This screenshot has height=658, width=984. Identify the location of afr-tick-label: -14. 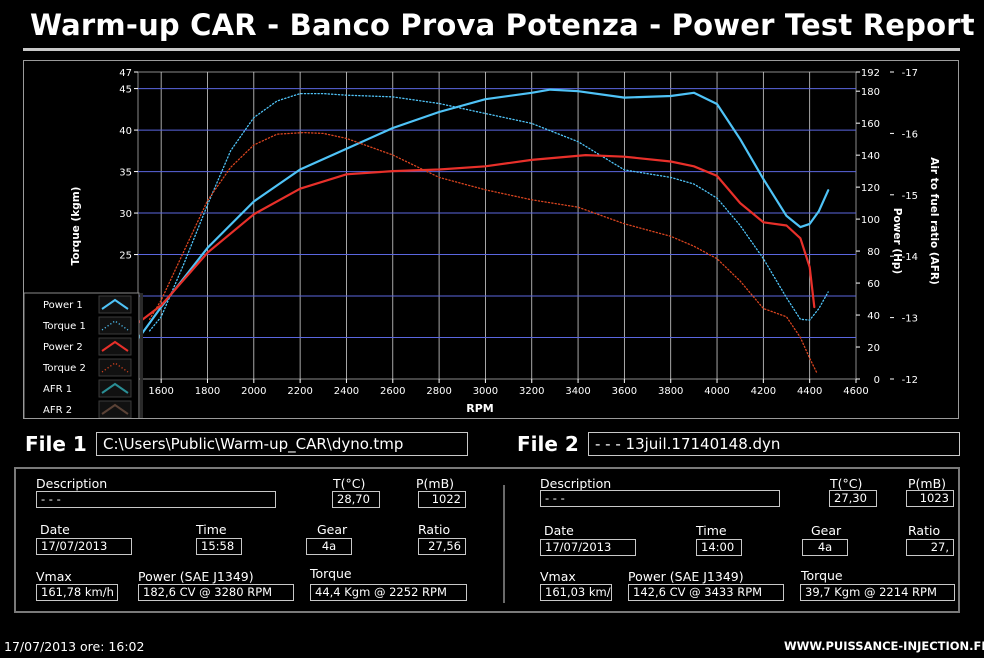
(910, 257).